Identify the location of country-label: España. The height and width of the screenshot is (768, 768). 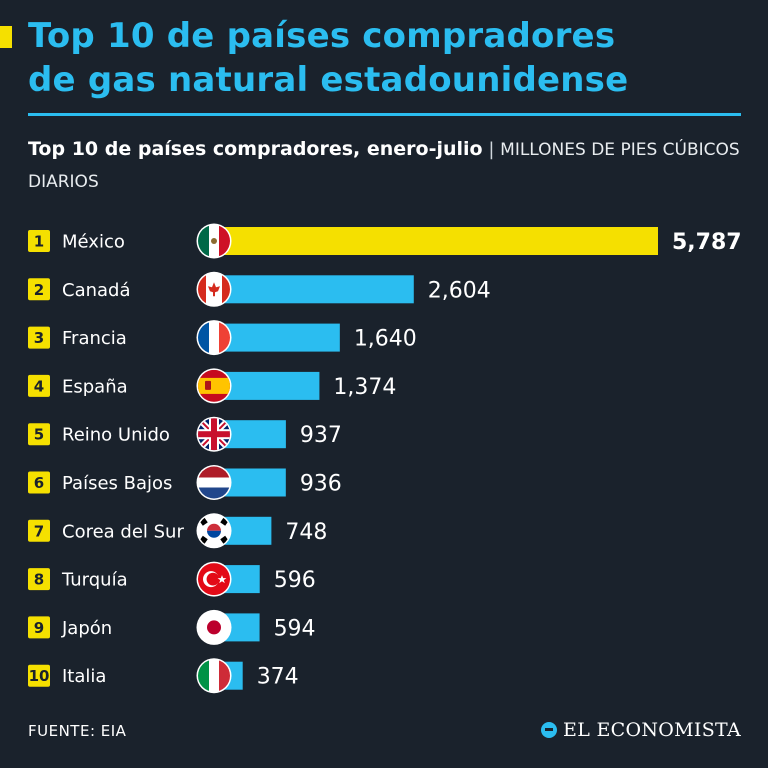
(95, 386).